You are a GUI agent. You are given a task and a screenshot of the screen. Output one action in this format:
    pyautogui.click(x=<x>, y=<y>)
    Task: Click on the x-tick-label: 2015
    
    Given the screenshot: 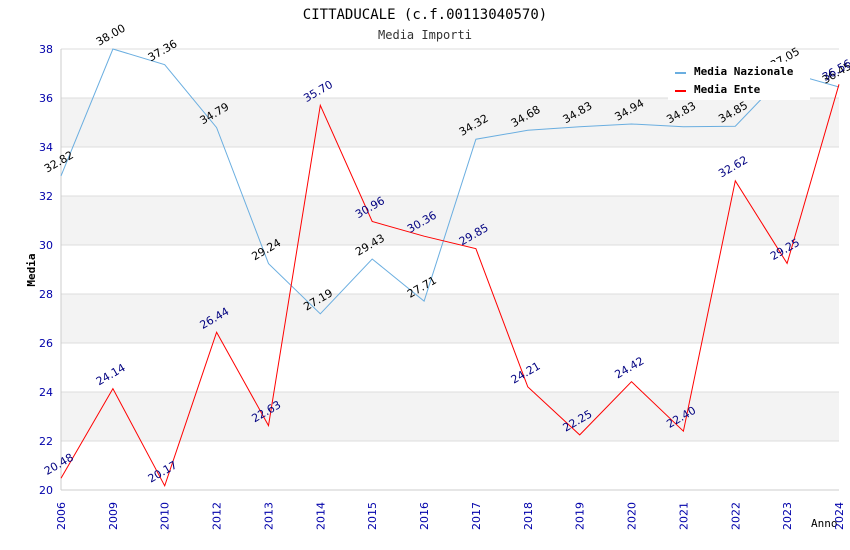 What is the action you would take?
    pyautogui.click(x=372, y=516)
    